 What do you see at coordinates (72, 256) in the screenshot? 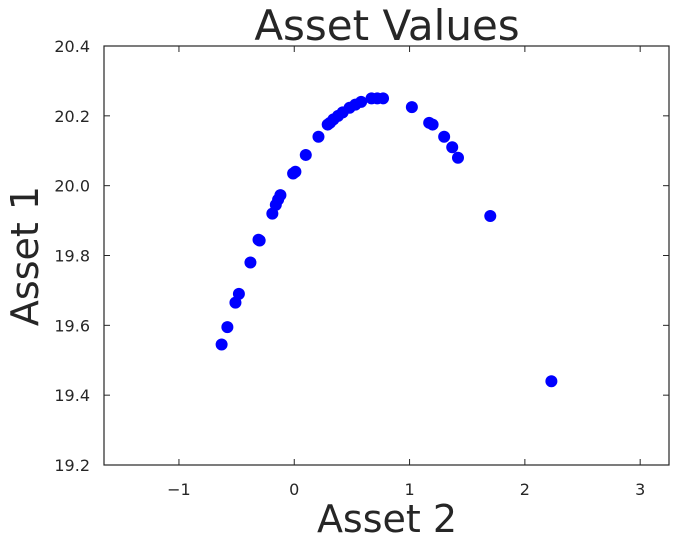
I see `y-tick-label: 19.8` at bounding box center [72, 256].